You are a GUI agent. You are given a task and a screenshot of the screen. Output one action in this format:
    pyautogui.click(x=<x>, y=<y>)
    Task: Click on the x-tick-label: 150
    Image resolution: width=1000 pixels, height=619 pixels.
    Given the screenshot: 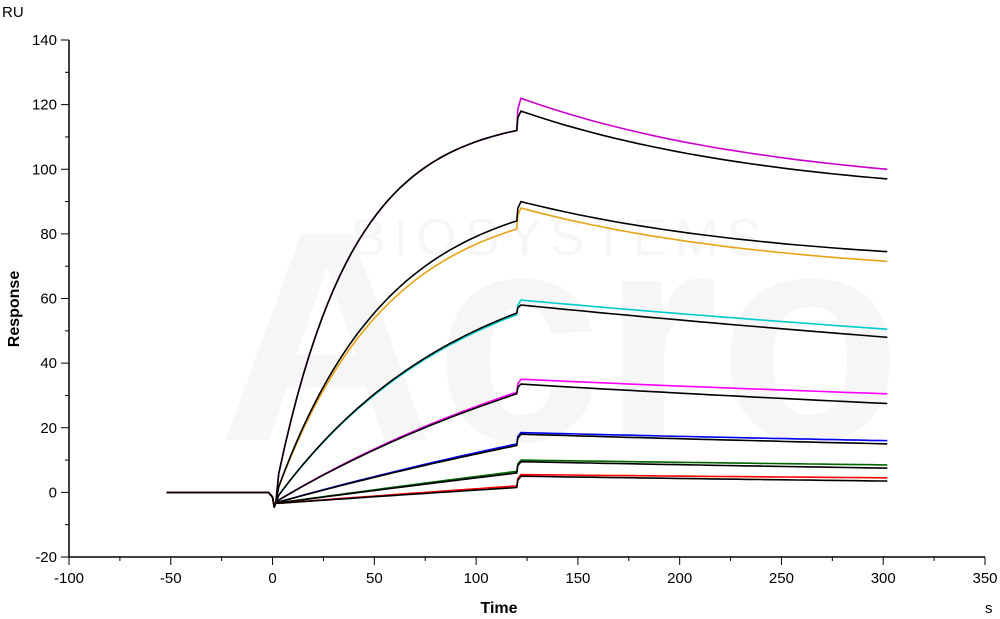 What is the action you would take?
    pyautogui.click(x=577, y=578)
    